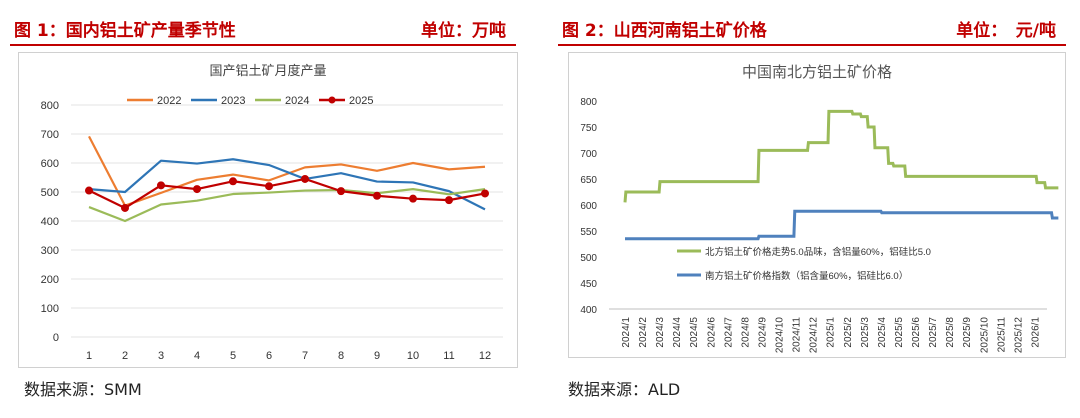 Image resolution: width=1080 pixels, height=418 pixels. I want to click on legend-label: 2024, so click(297, 101).